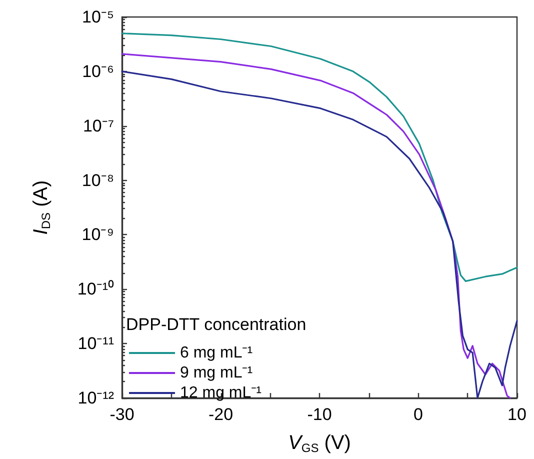 The height and width of the screenshot is (459, 534). I want to click on x-tick-label: -30, so click(122, 414).